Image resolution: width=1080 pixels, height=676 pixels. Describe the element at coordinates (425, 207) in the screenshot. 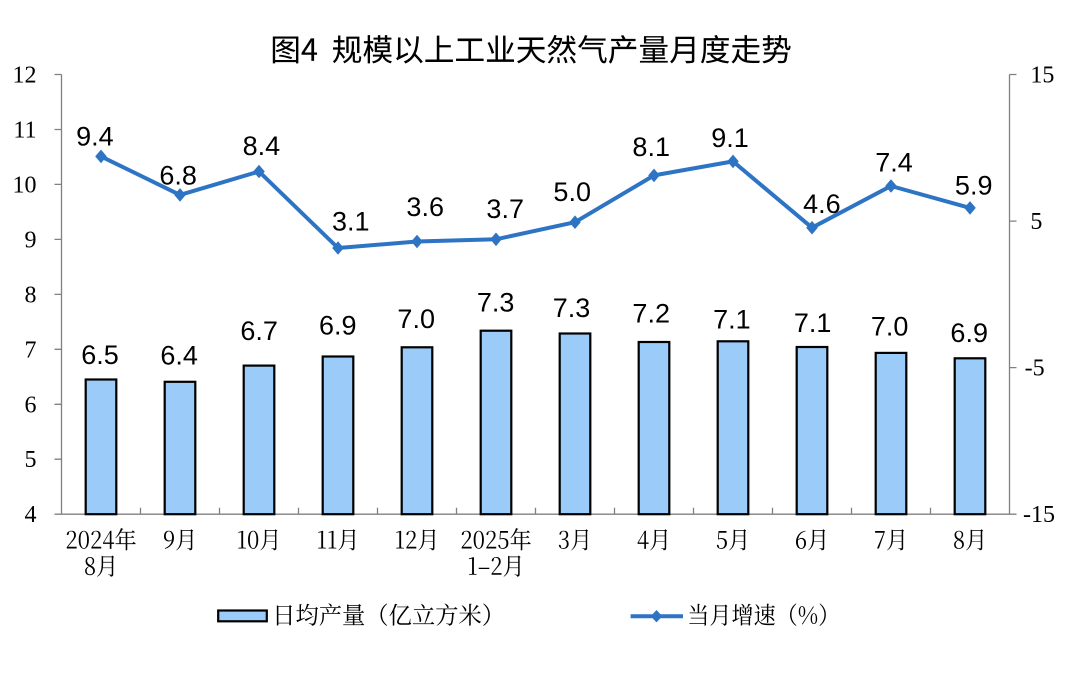

I see `svg-text: 3.6` at that location.